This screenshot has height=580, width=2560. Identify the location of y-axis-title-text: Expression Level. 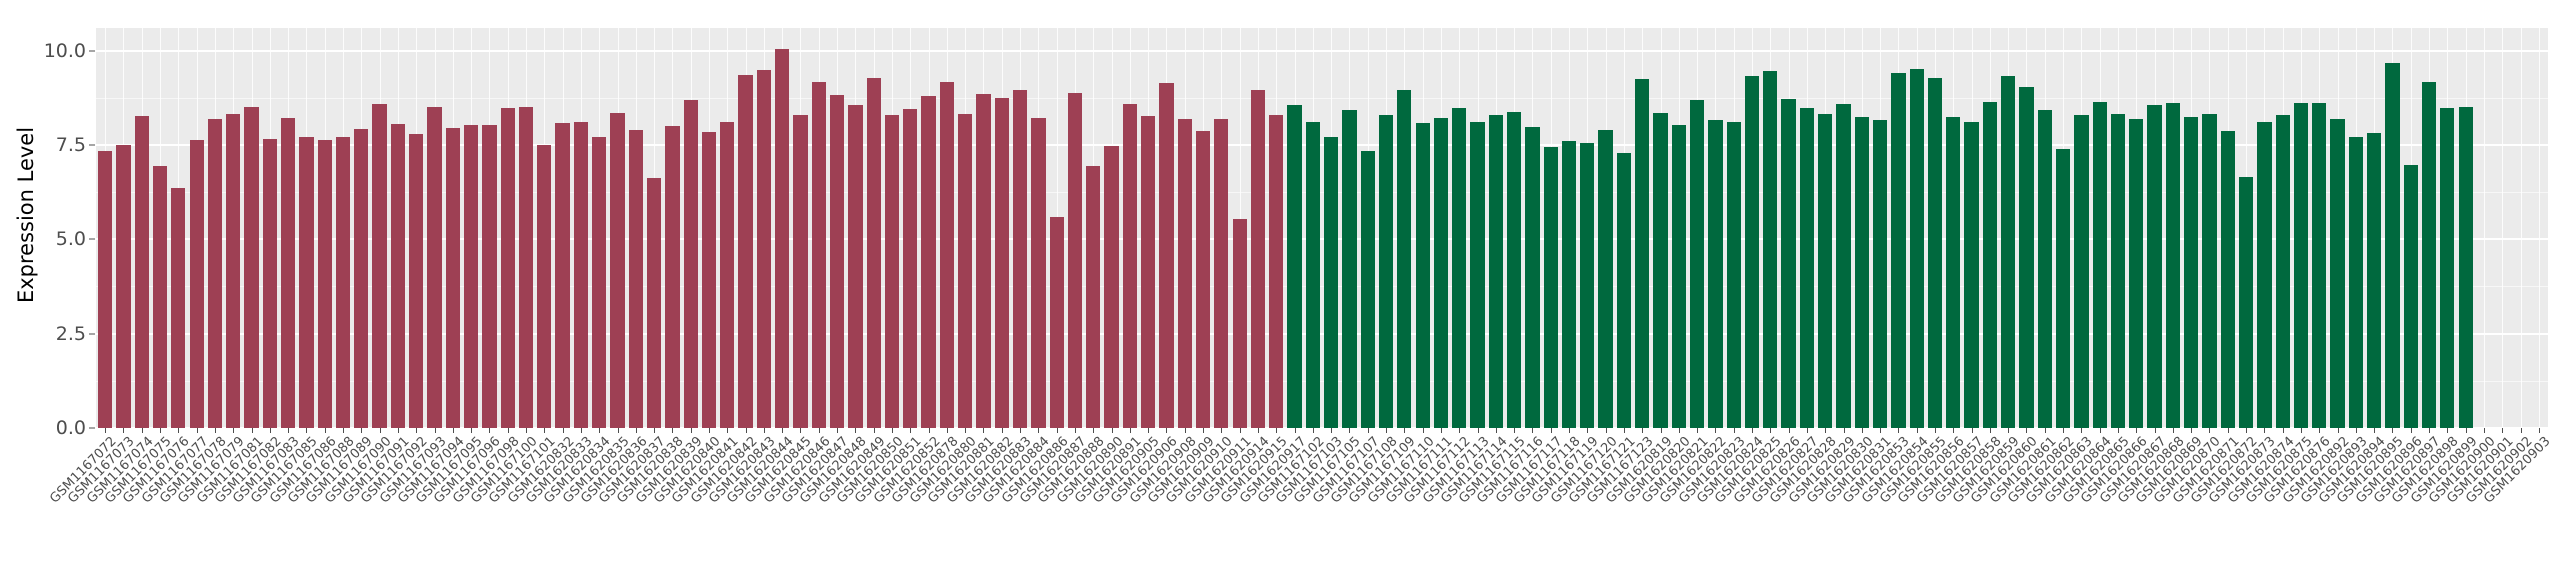
(26, 215).